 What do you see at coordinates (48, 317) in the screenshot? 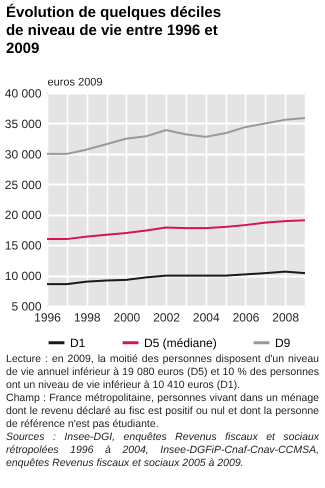
I see `x-tick-label: 1996` at bounding box center [48, 317].